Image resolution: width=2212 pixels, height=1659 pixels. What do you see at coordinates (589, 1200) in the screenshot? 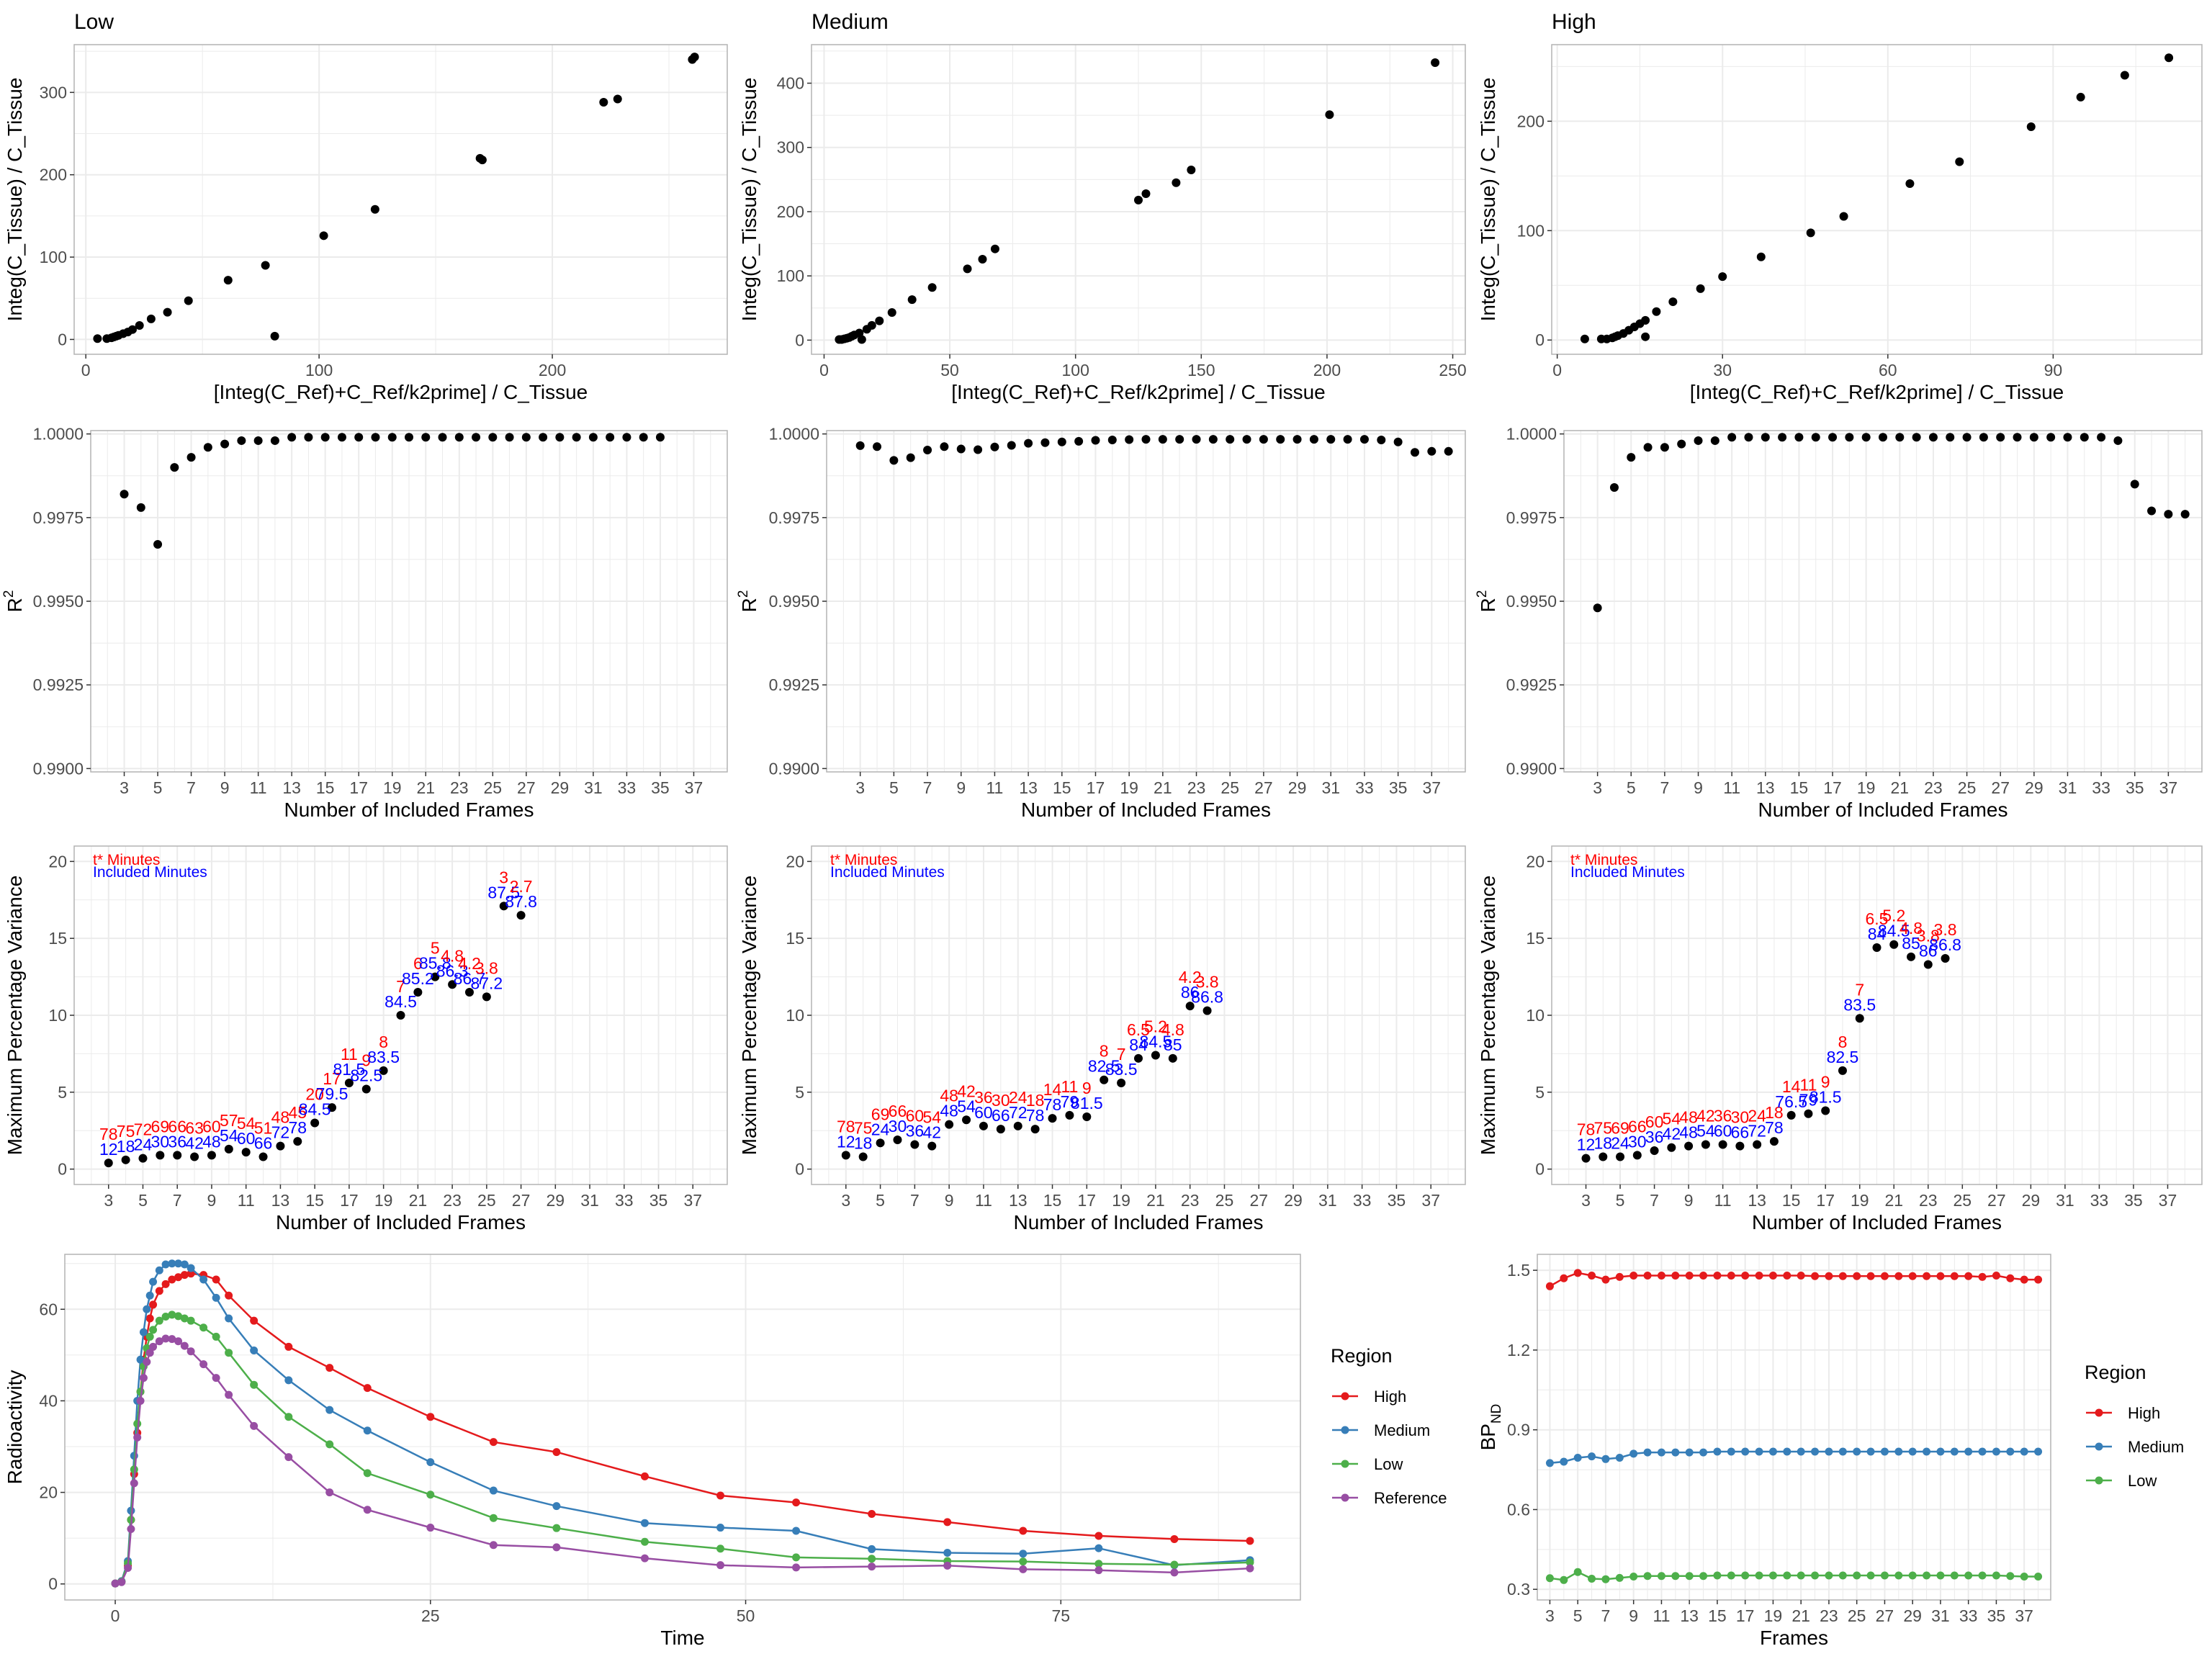
I see `x-tick-label: 31` at bounding box center [589, 1200].